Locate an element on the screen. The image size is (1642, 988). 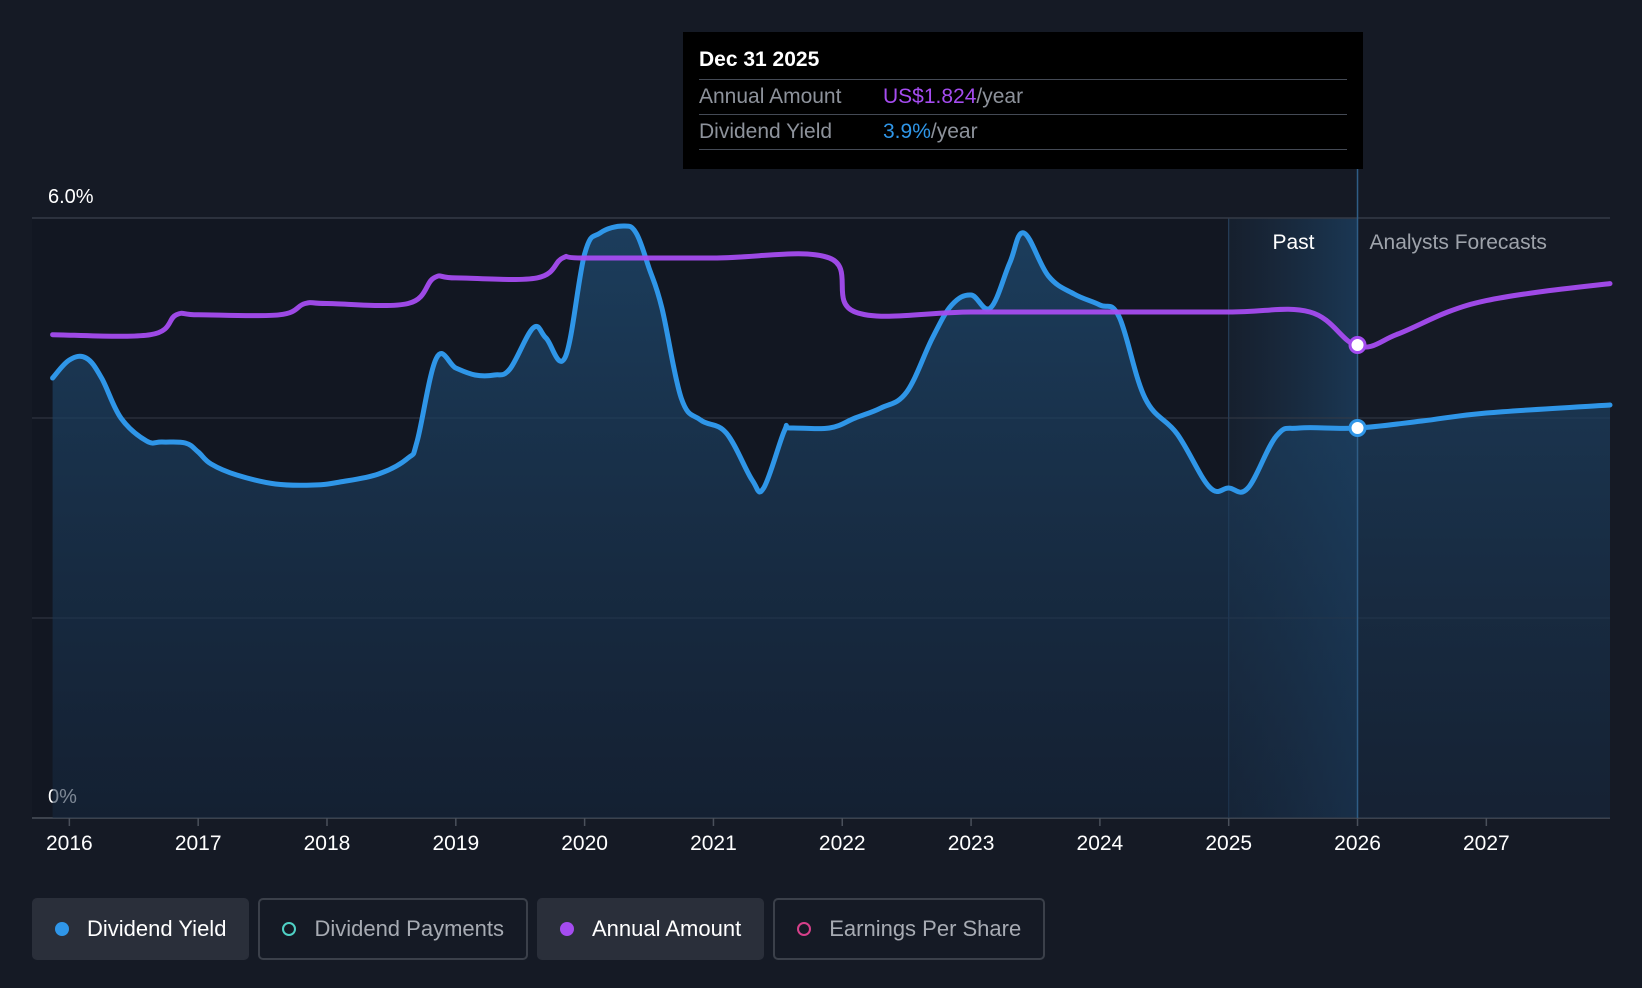
legend-item-dividend-yield: Dividend Yield is located at coordinates (141, 929).